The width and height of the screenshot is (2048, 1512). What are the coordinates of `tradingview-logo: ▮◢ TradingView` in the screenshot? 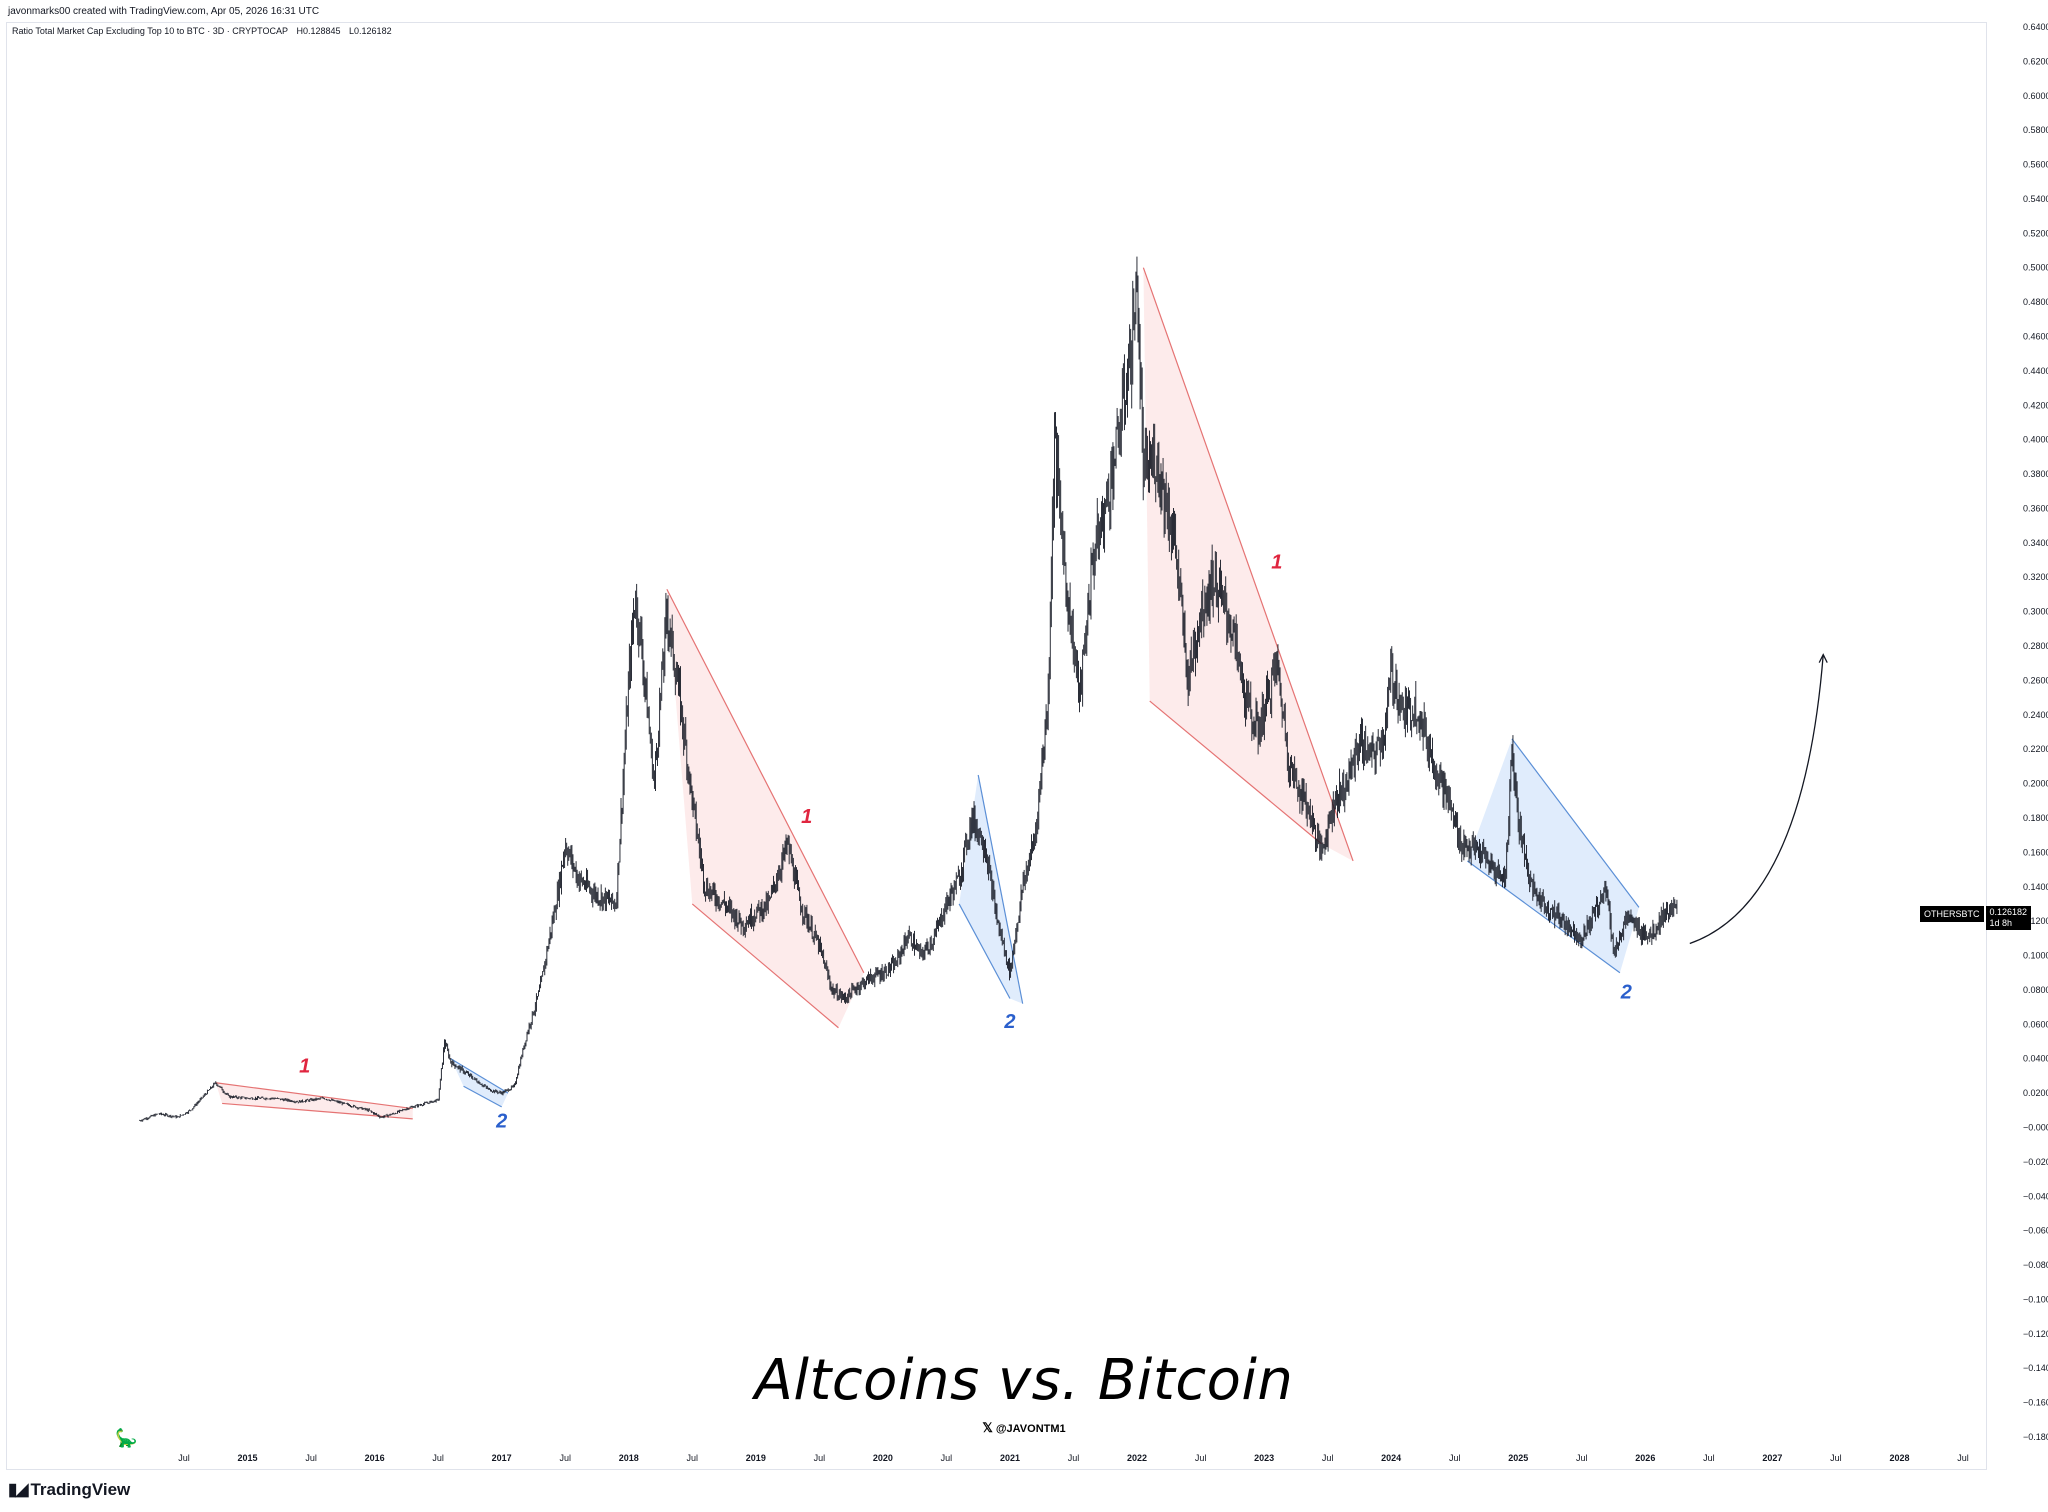 It's located at (69, 1490).